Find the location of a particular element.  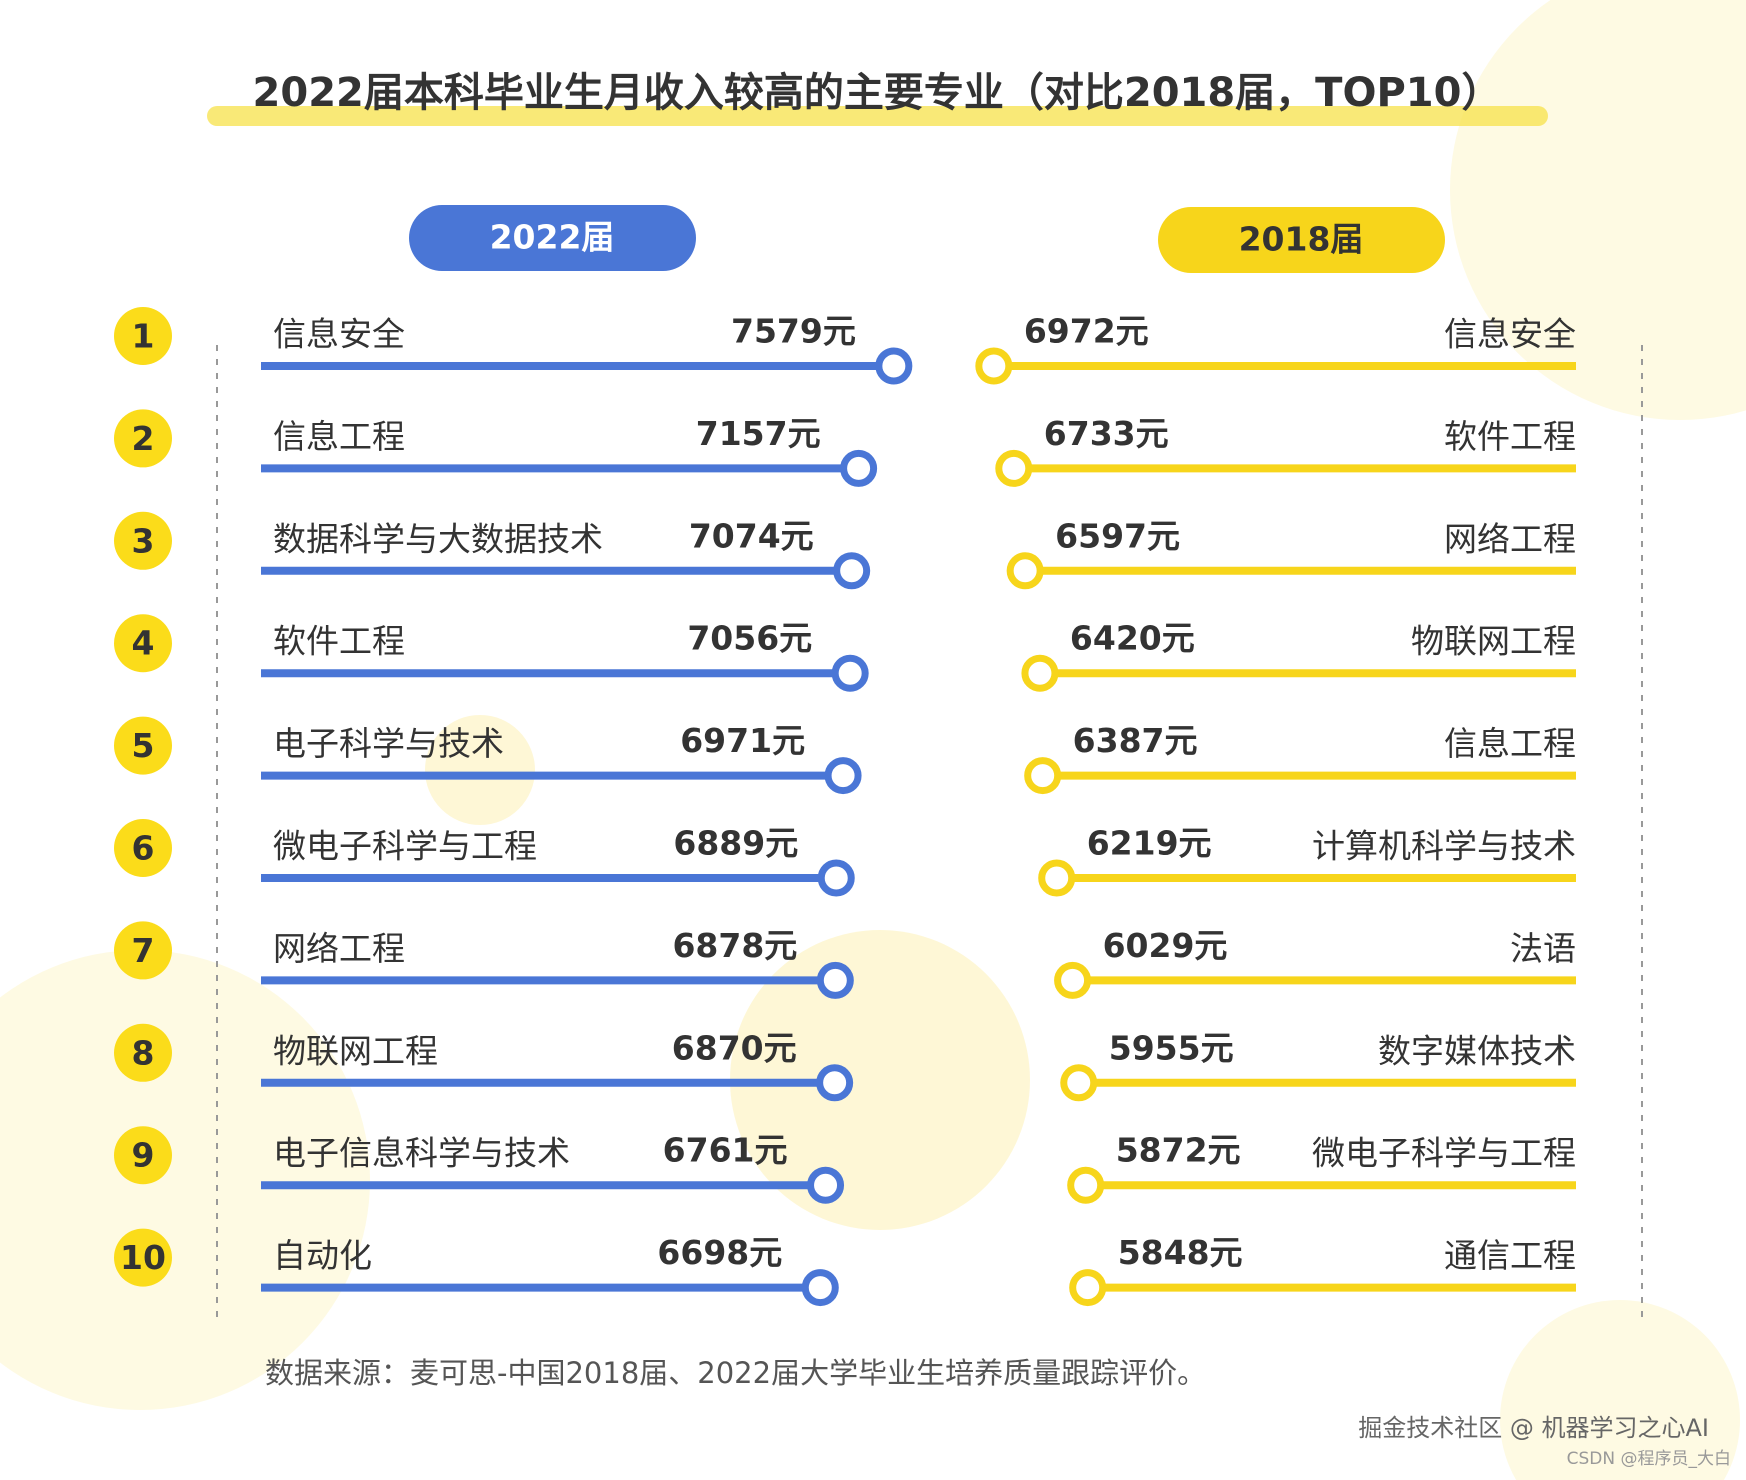

rank-label: 9 is located at coordinates (143, 1155).